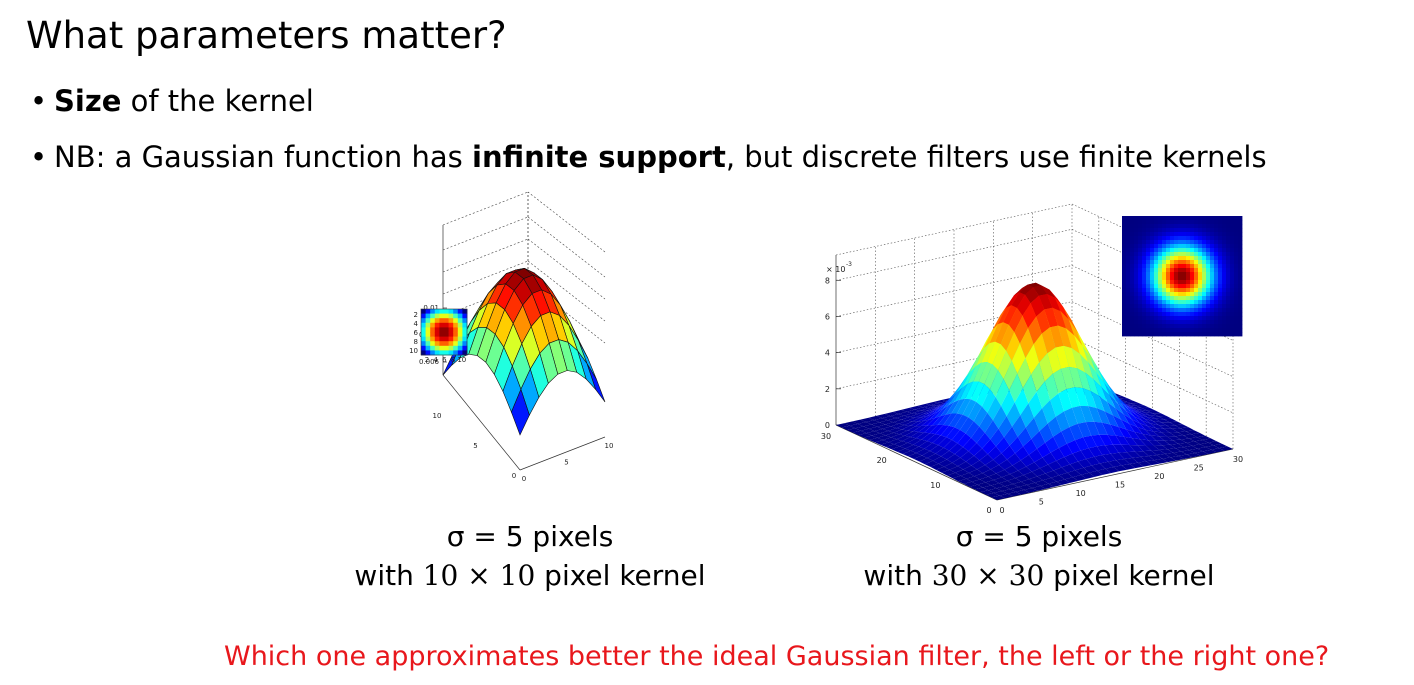  Describe the element at coordinates (599, 157) in the screenshot. I see `bullet-bold-infinite-support: infinite support` at that location.